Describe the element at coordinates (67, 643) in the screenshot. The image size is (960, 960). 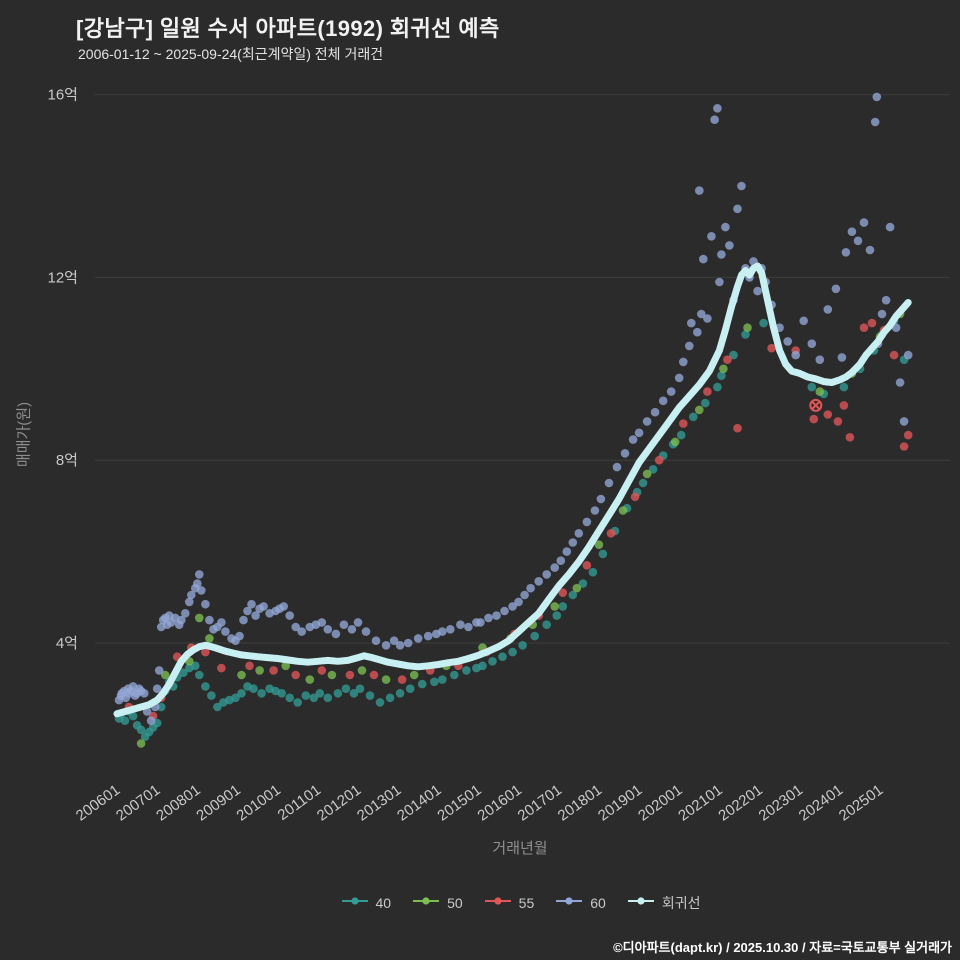
I see `y-tick-label: 4억` at that location.